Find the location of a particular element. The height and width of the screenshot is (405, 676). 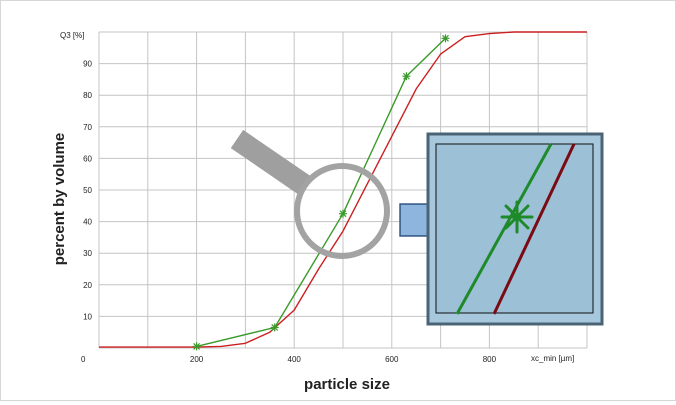

x-tick-label: 600 is located at coordinates (392, 359).